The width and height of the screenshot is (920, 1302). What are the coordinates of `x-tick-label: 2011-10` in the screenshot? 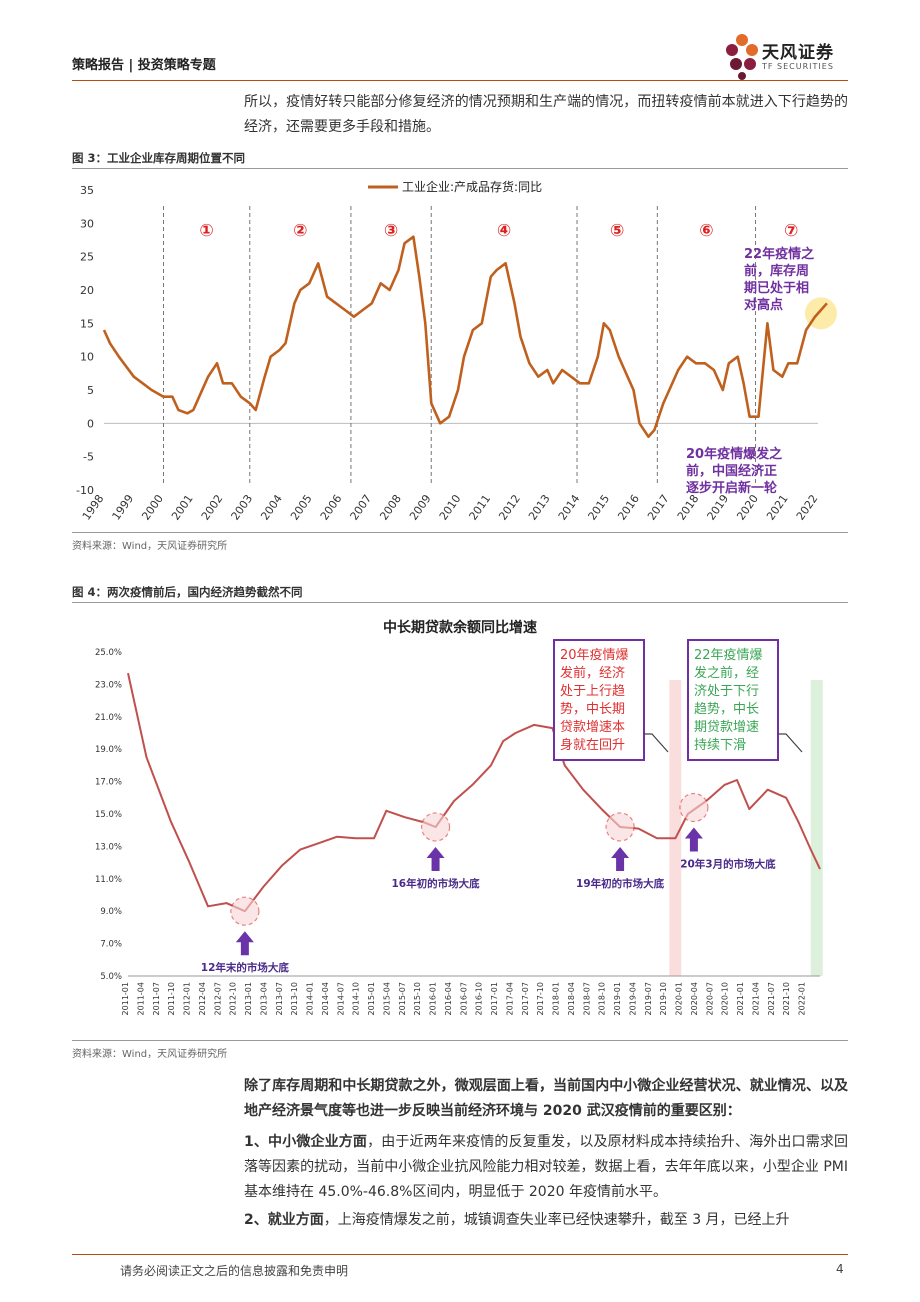 It's located at (171, 998).